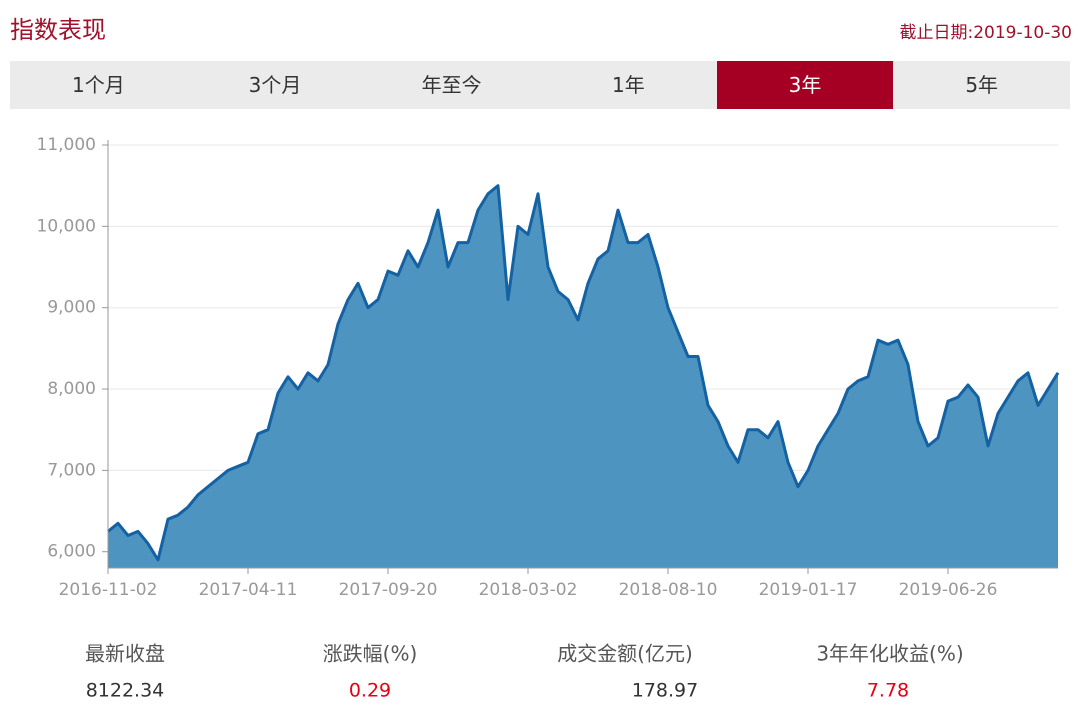 Image resolution: width=1080 pixels, height=715 pixels. What do you see at coordinates (370, 691) in the screenshot?
I see `stat-value: 0.29` at bounding box center [370, 691].